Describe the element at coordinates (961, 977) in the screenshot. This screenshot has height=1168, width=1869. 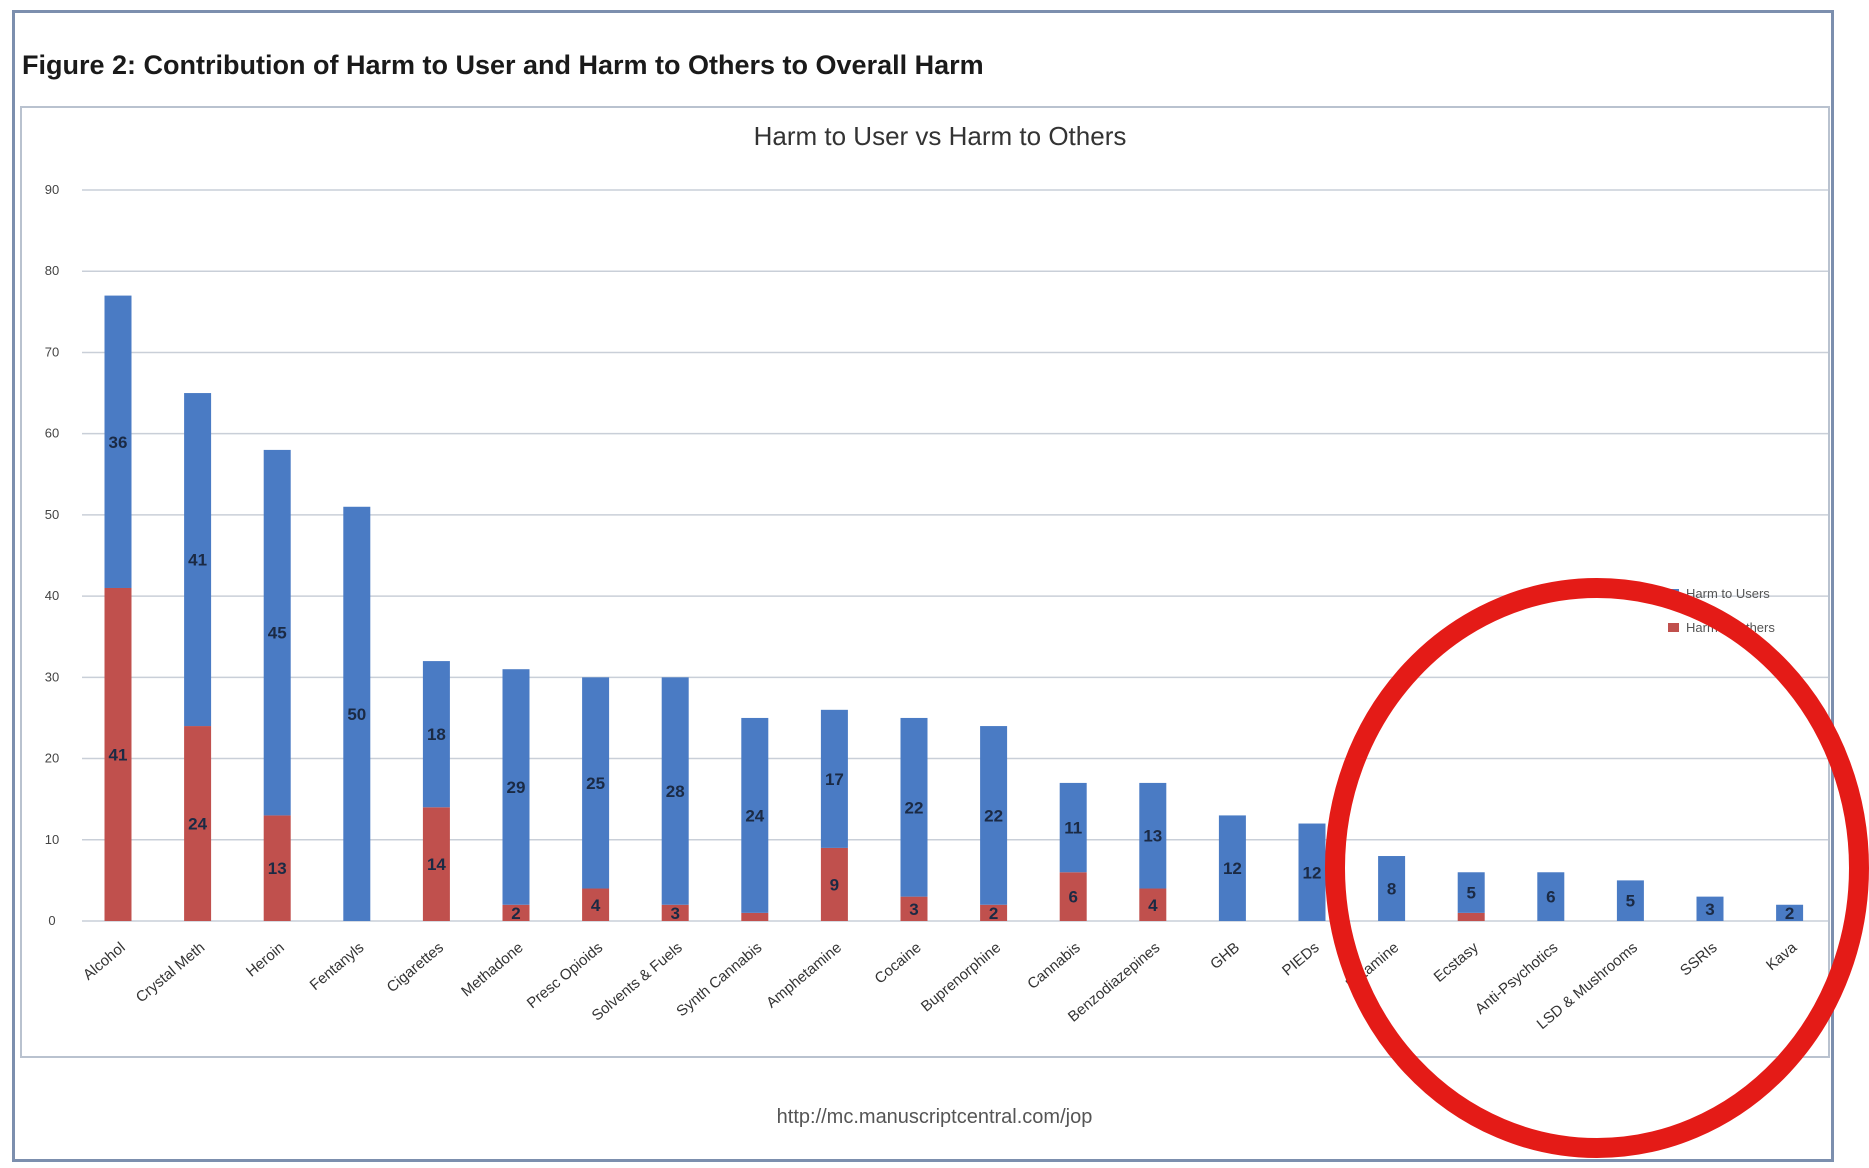
I see `x-tick-label: Buprenorphine` at that location.